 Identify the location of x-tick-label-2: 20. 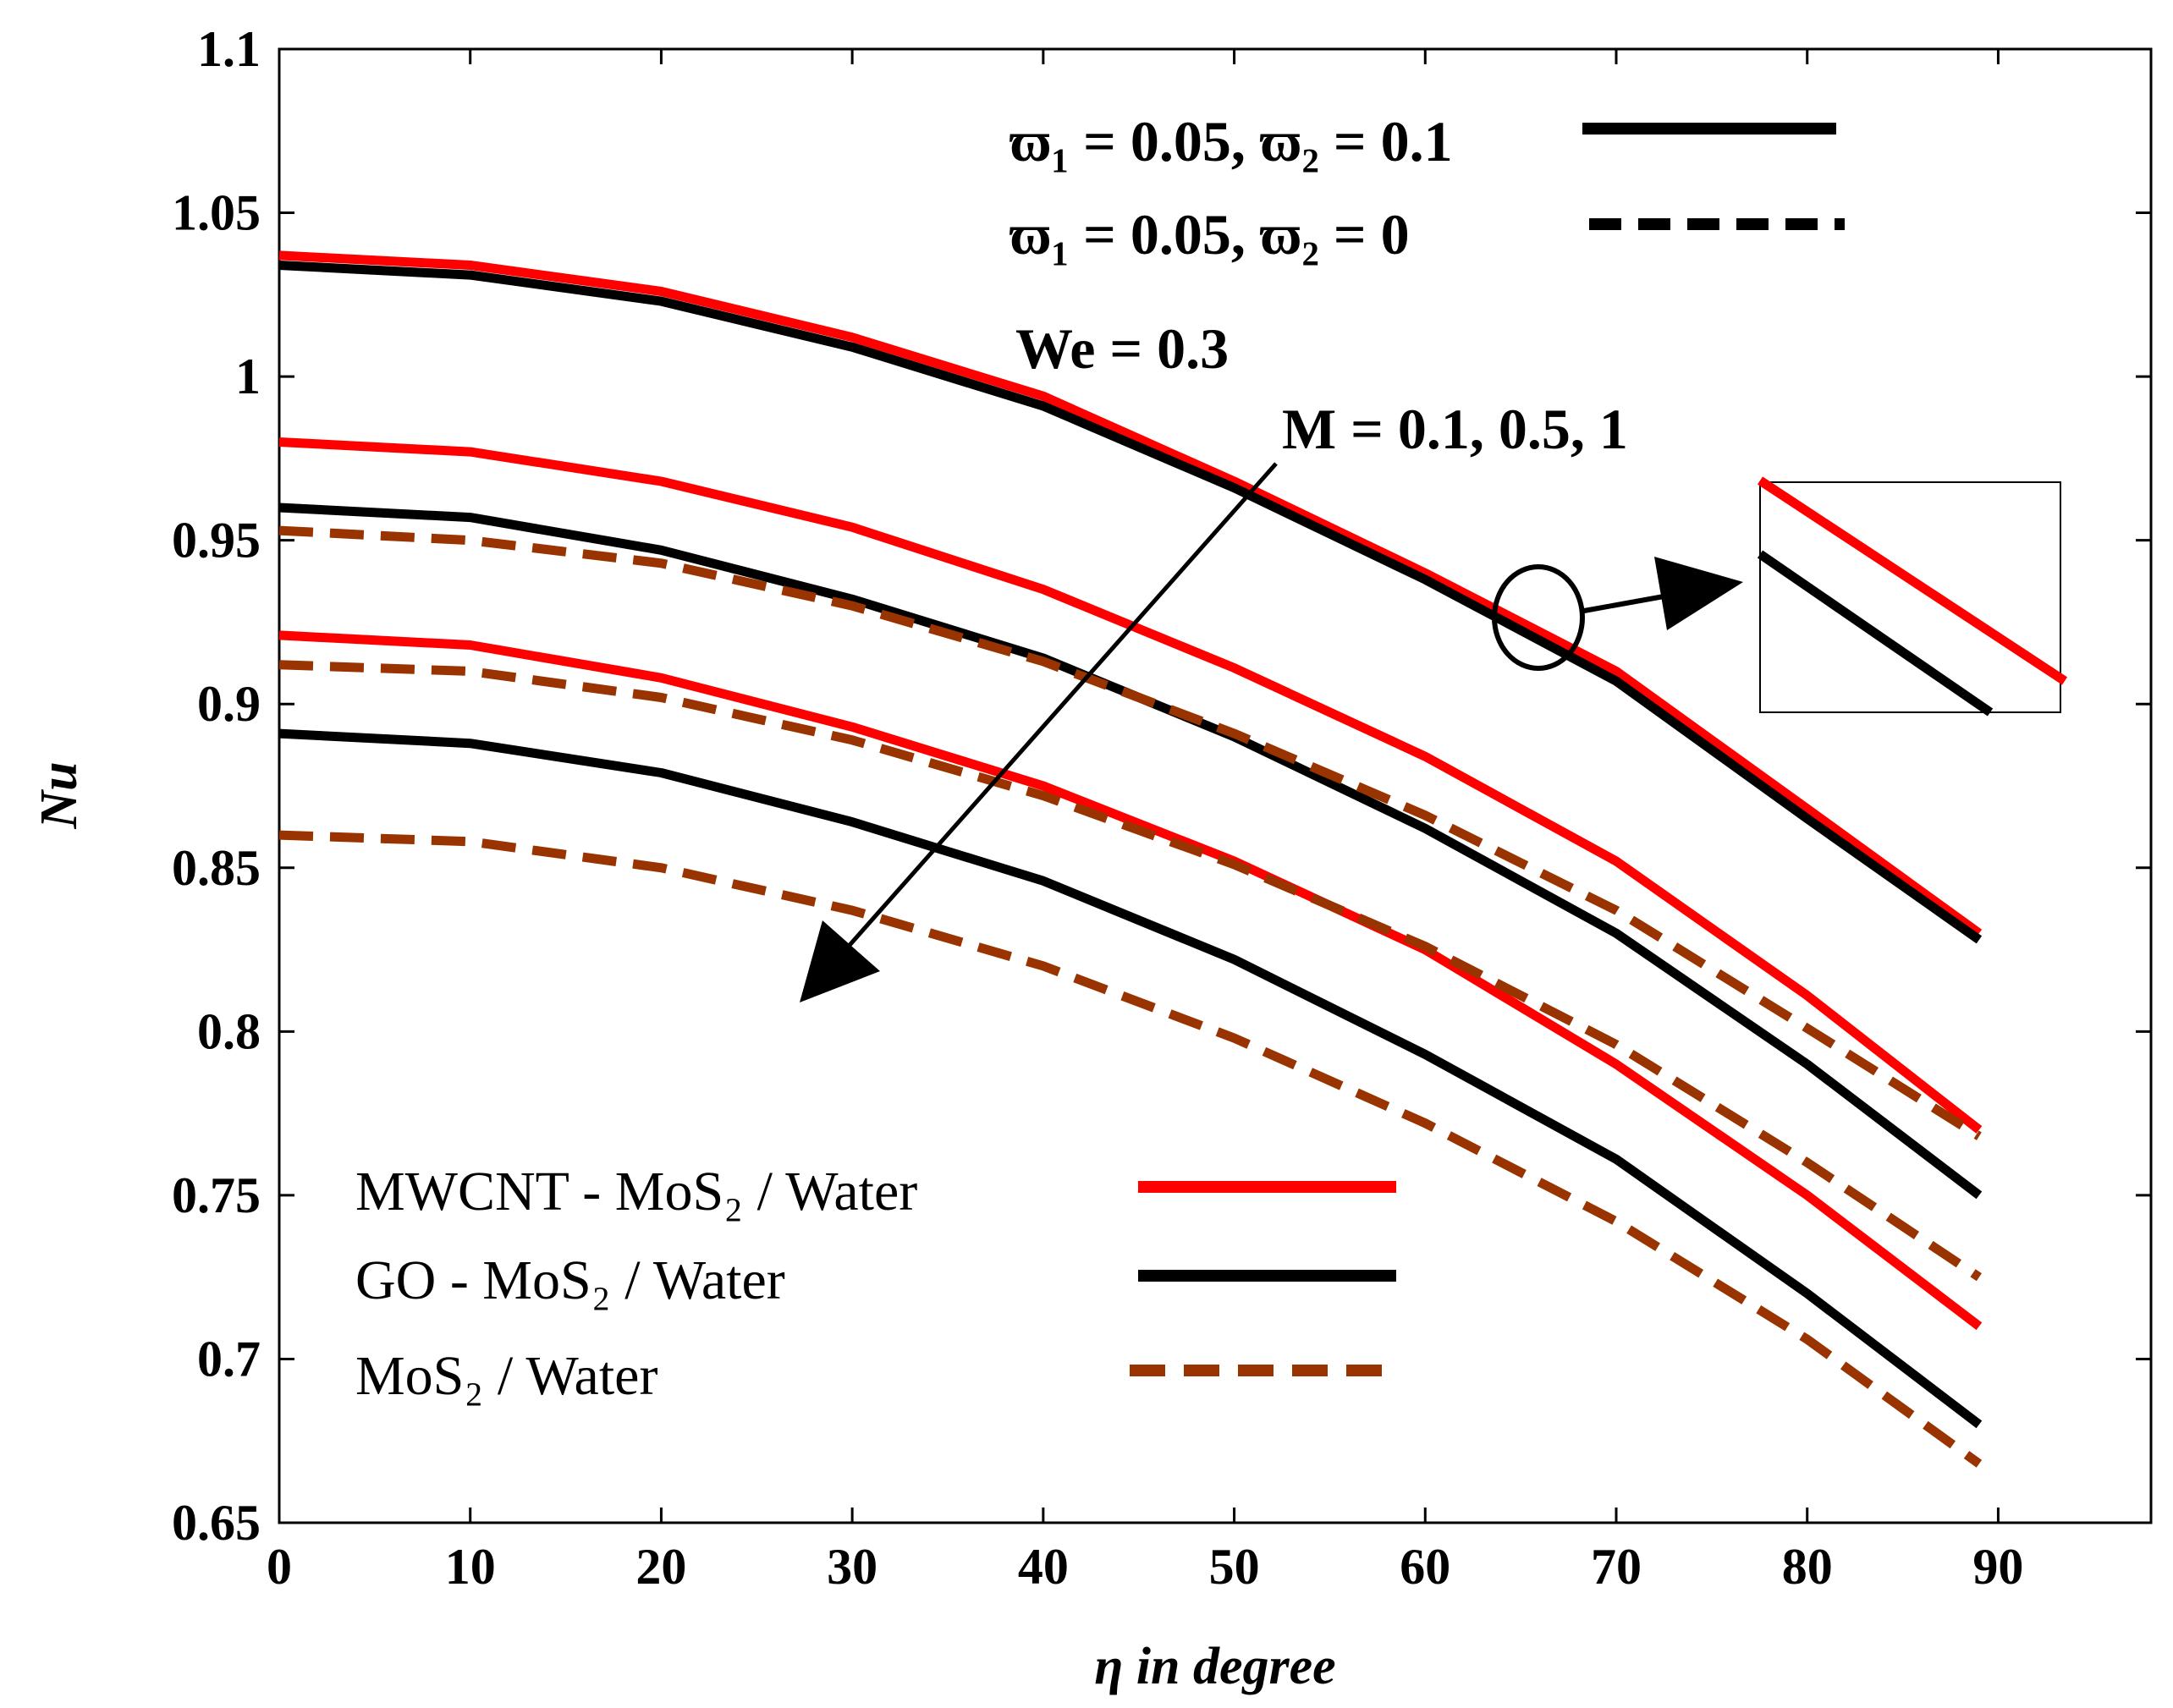
(660, 1567).